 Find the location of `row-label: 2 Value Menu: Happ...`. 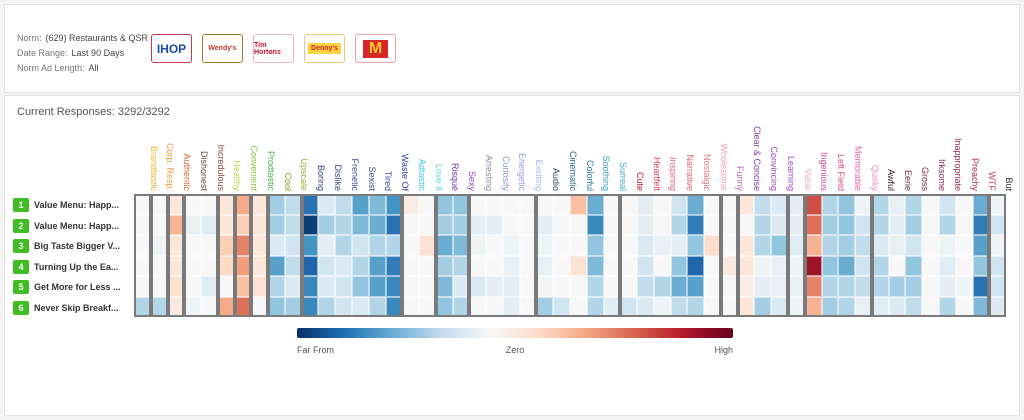

row-label: 2 Value Menu: Happ... is located at coordinates (67, 226).